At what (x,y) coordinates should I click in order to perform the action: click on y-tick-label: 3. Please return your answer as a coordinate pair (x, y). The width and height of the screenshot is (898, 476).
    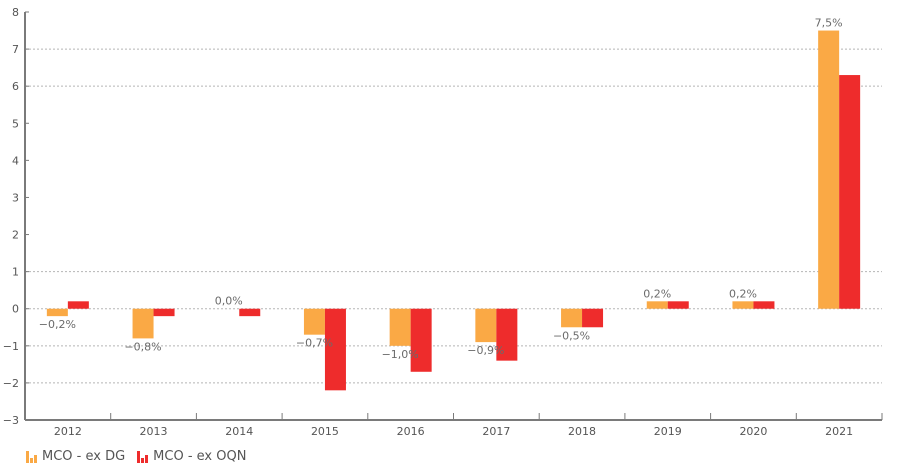
    Looking at the image, I should click on (15, 197).